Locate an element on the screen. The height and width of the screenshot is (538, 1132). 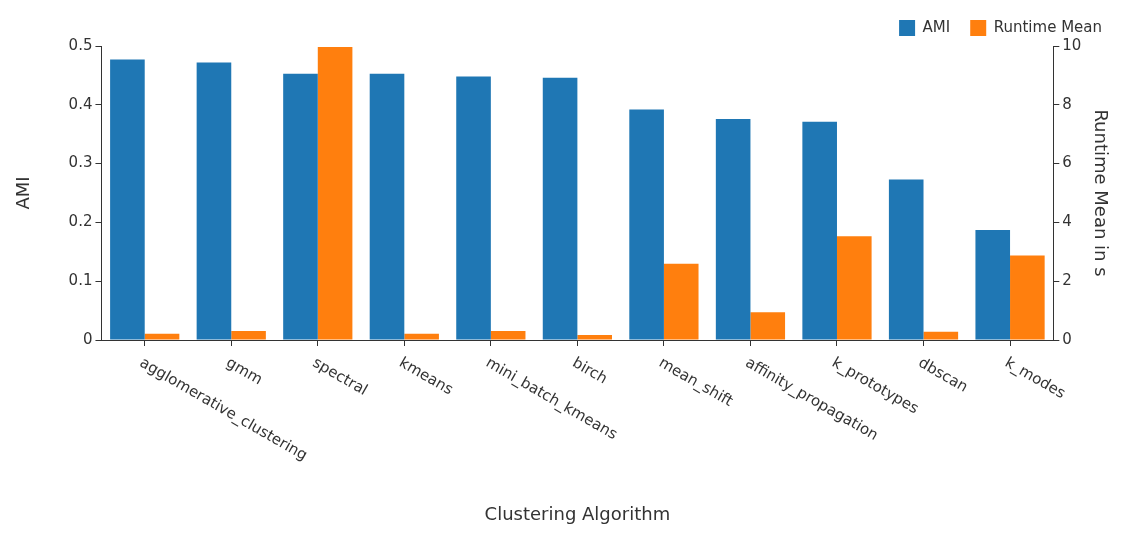
y-tick-label: 0.1 is located at coordinates (80, 280).